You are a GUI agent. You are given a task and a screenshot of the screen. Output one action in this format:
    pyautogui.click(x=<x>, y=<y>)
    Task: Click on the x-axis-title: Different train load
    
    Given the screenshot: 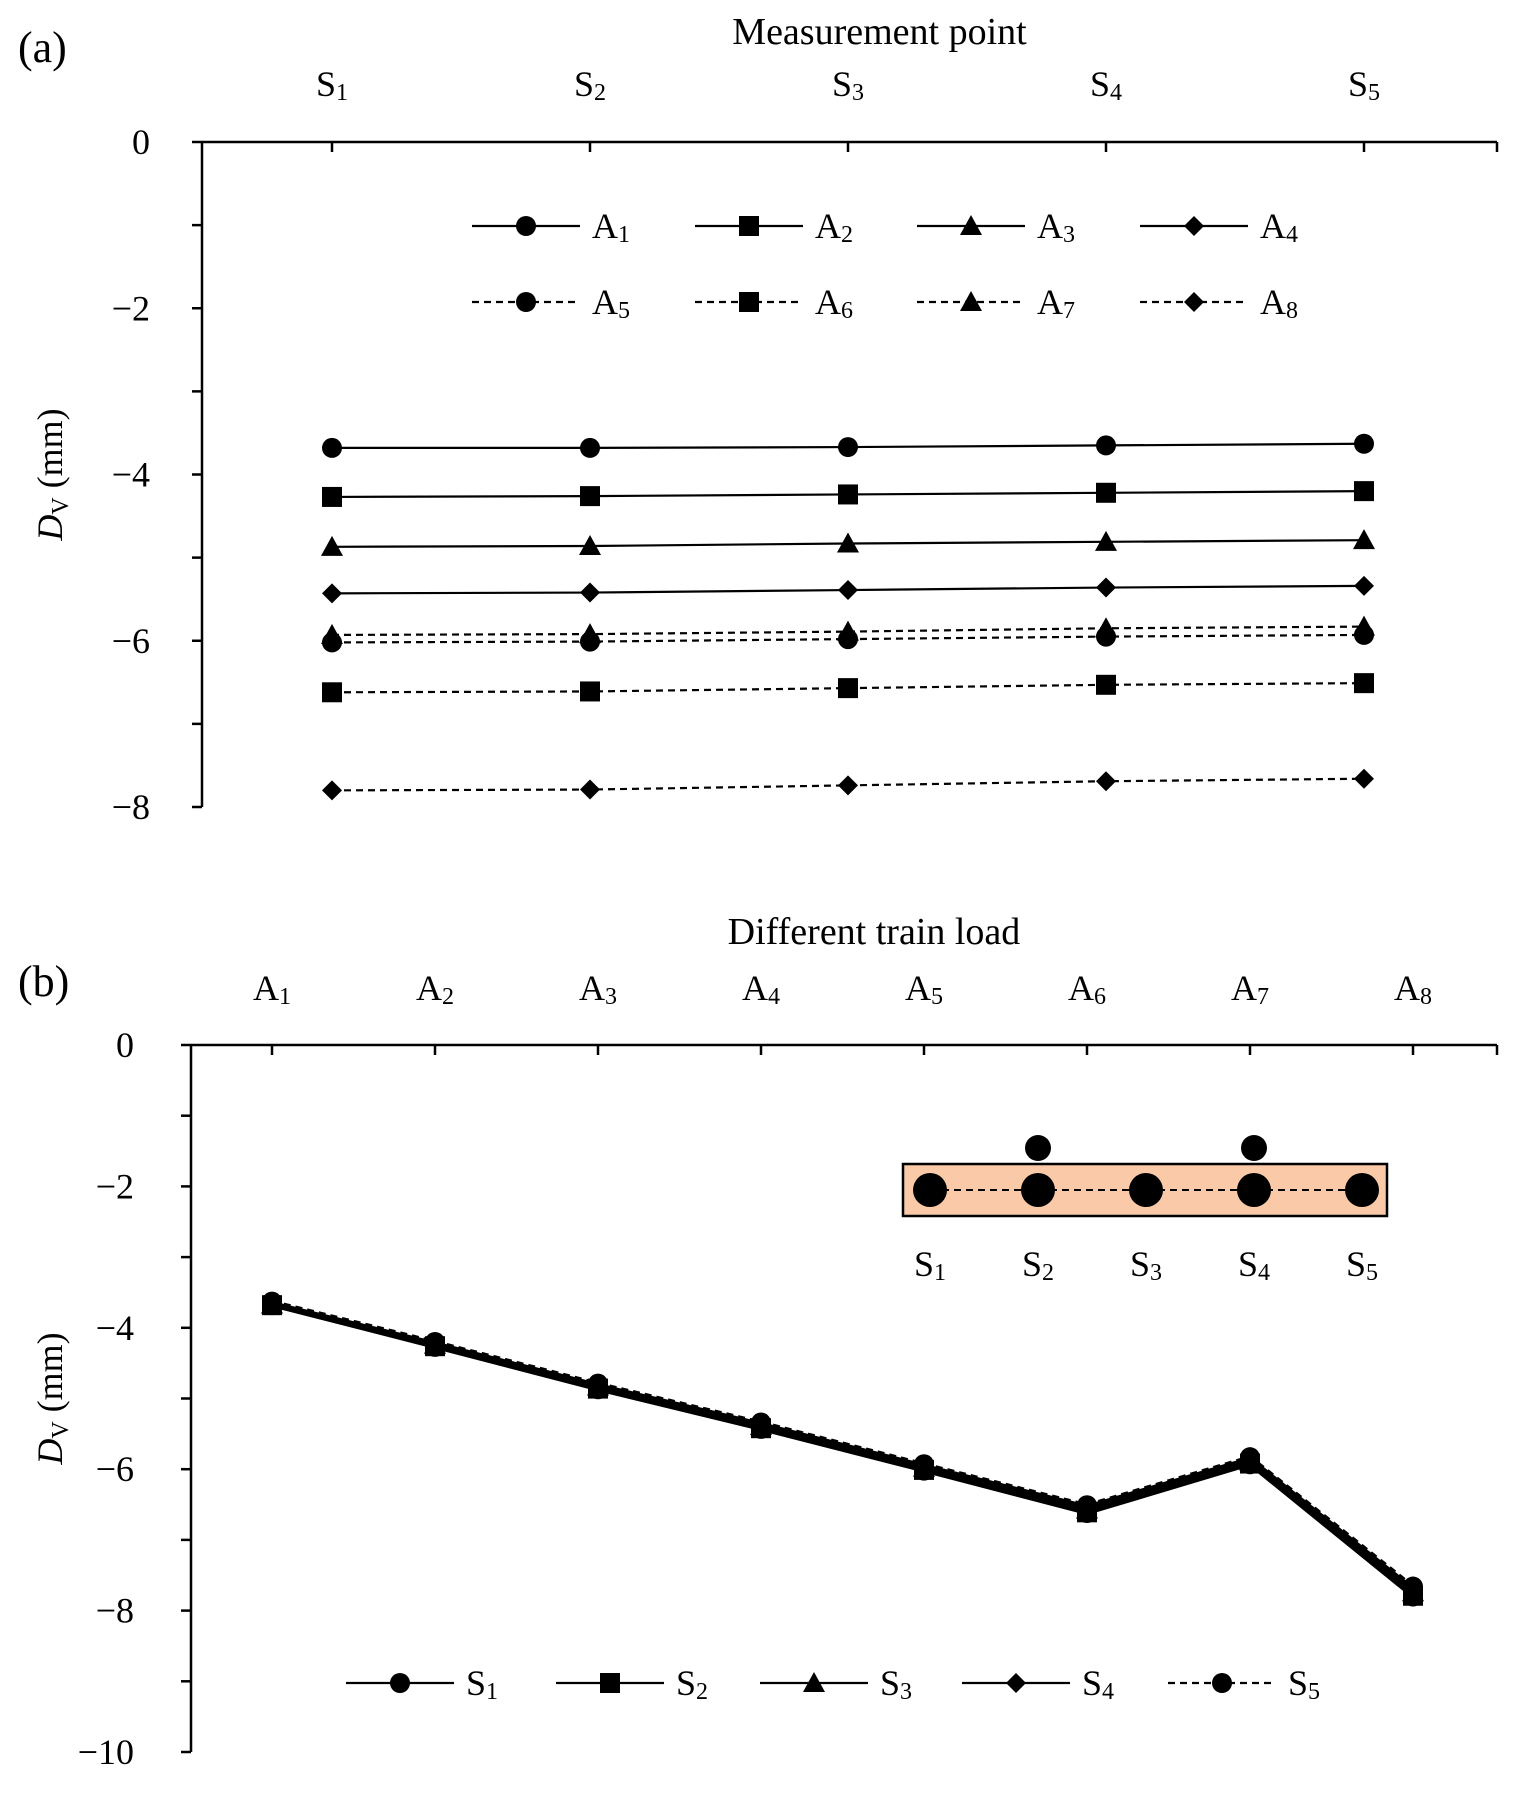 What is the action you would take?
    pyautogui.click(x=874, y=932)
    